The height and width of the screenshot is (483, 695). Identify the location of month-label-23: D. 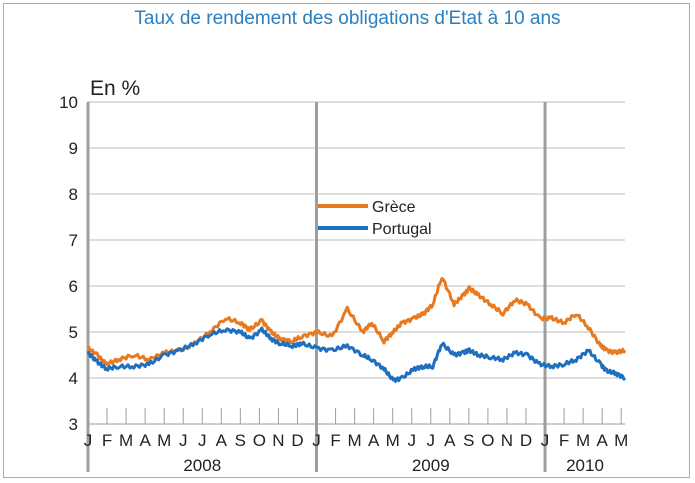
(526, 440).